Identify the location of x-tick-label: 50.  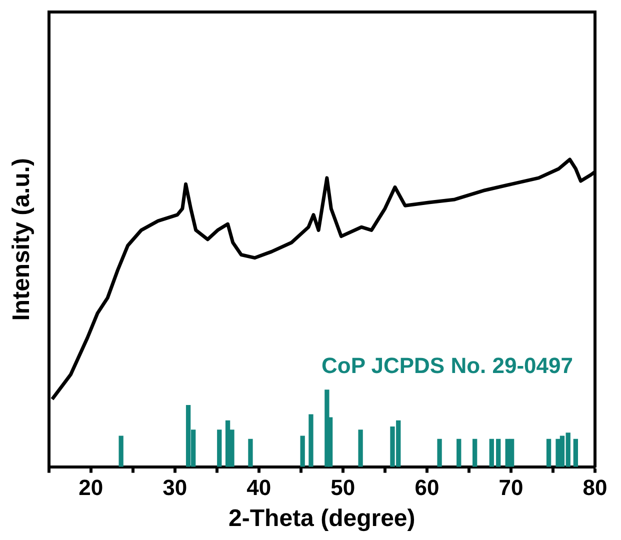
(343, 487).